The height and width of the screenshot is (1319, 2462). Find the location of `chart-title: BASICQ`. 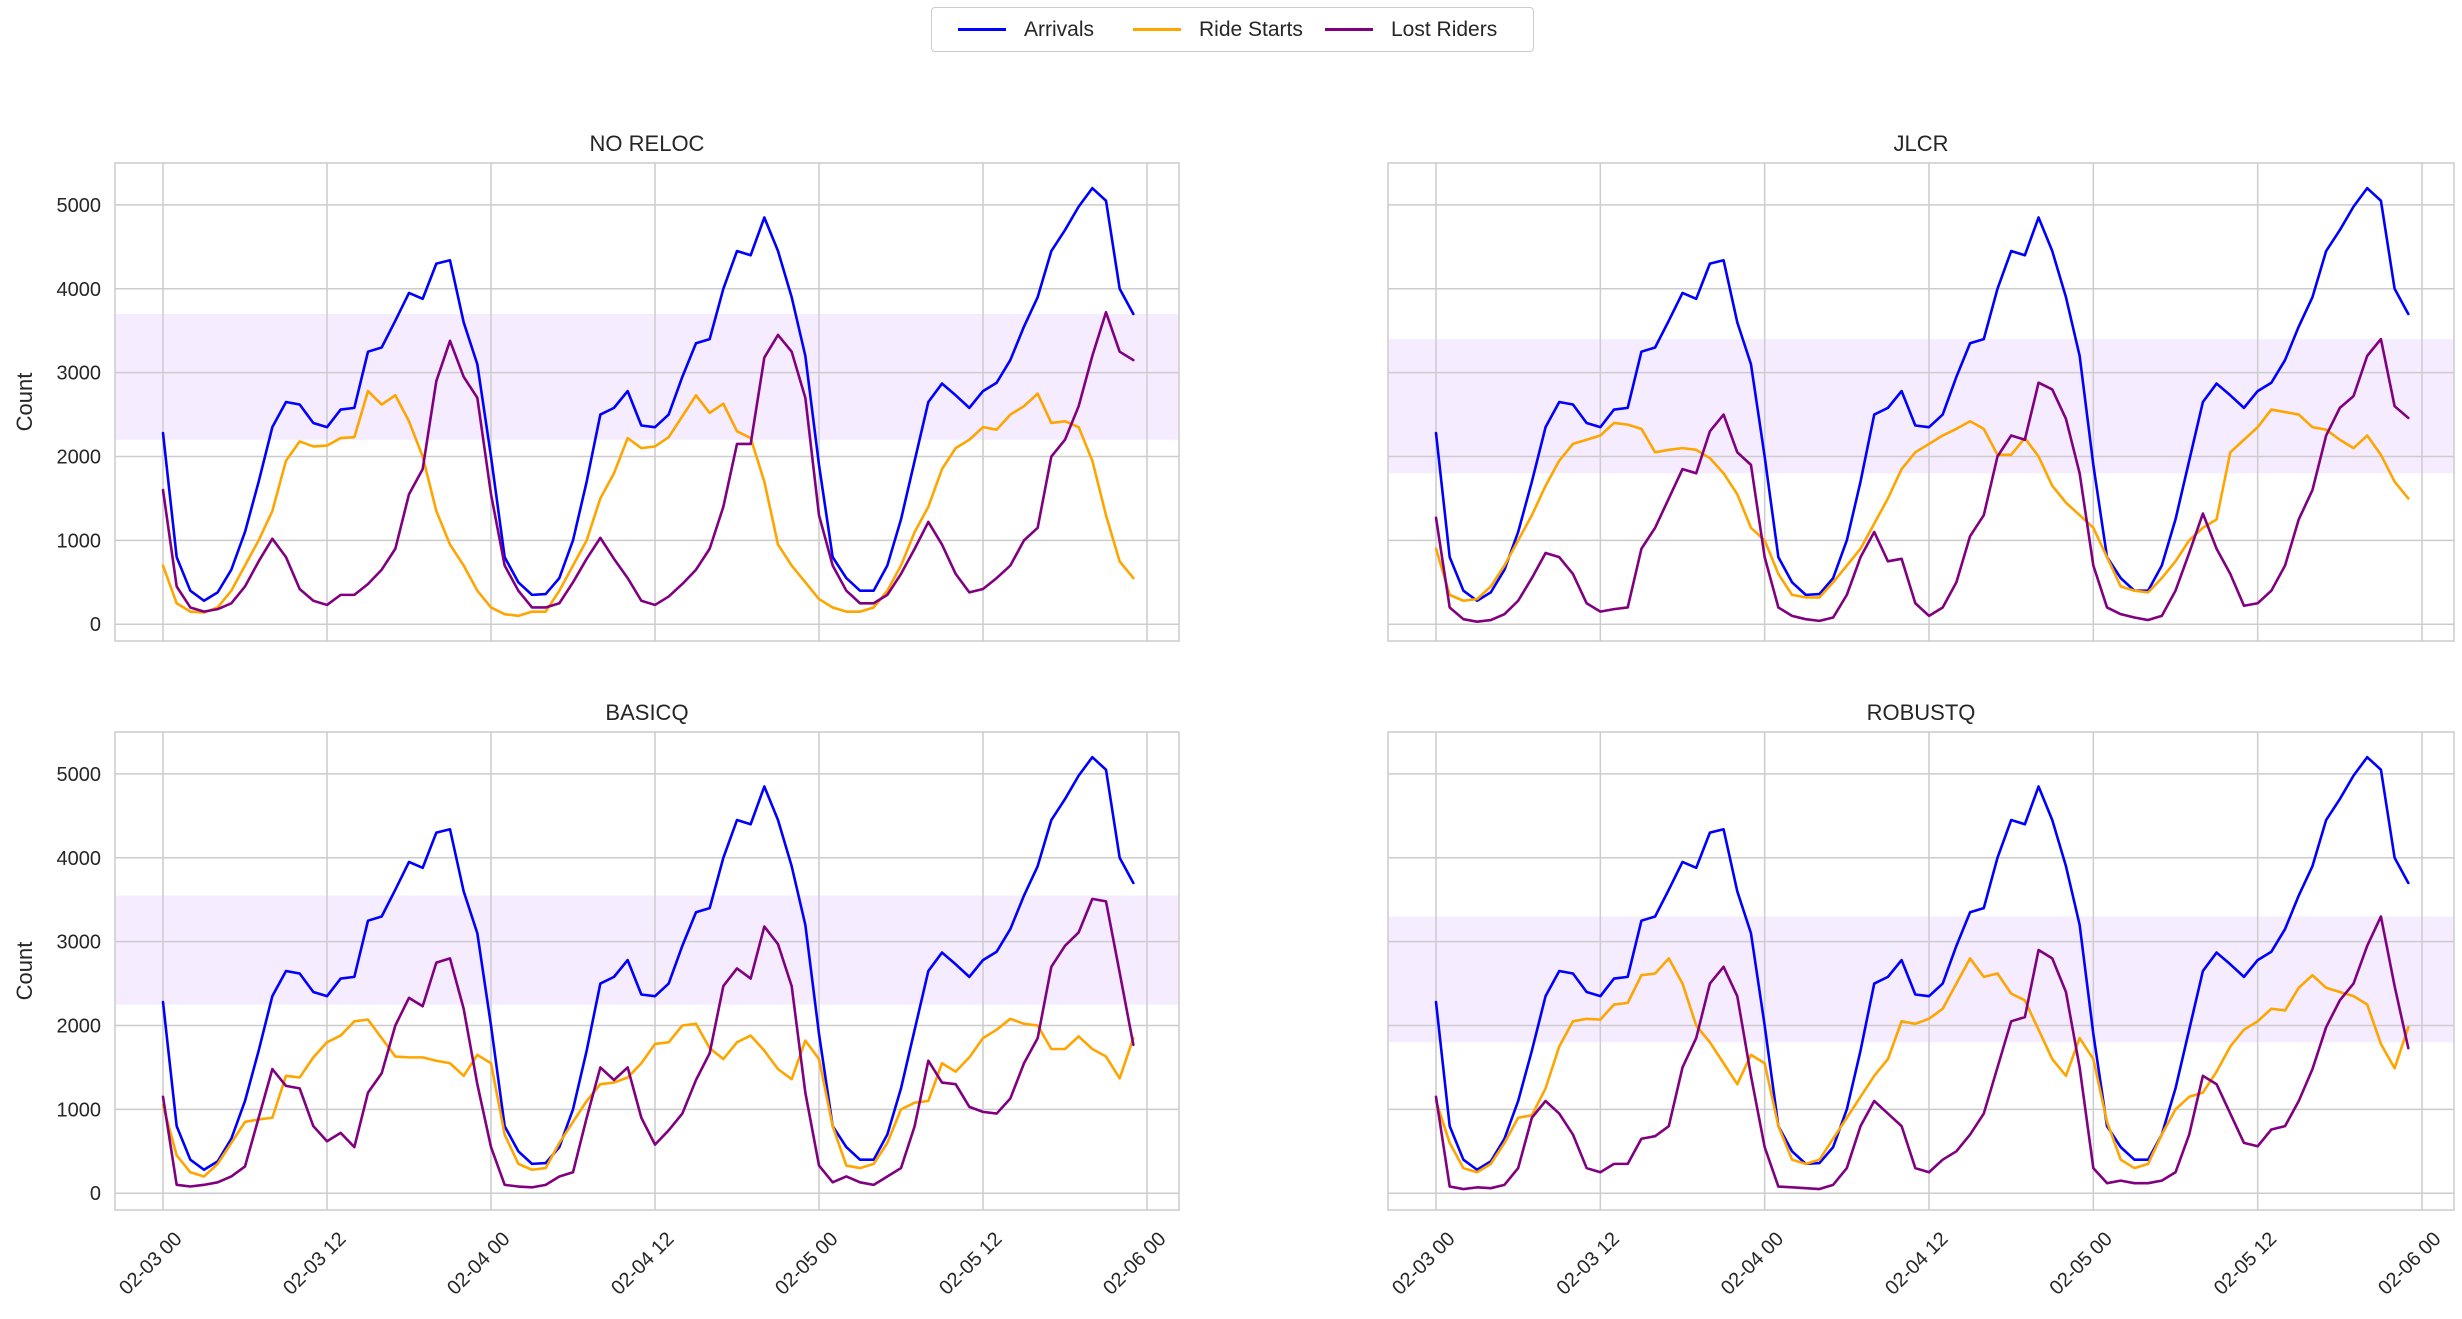

chart-title: BASICQ is located at coordinates (646, 712).